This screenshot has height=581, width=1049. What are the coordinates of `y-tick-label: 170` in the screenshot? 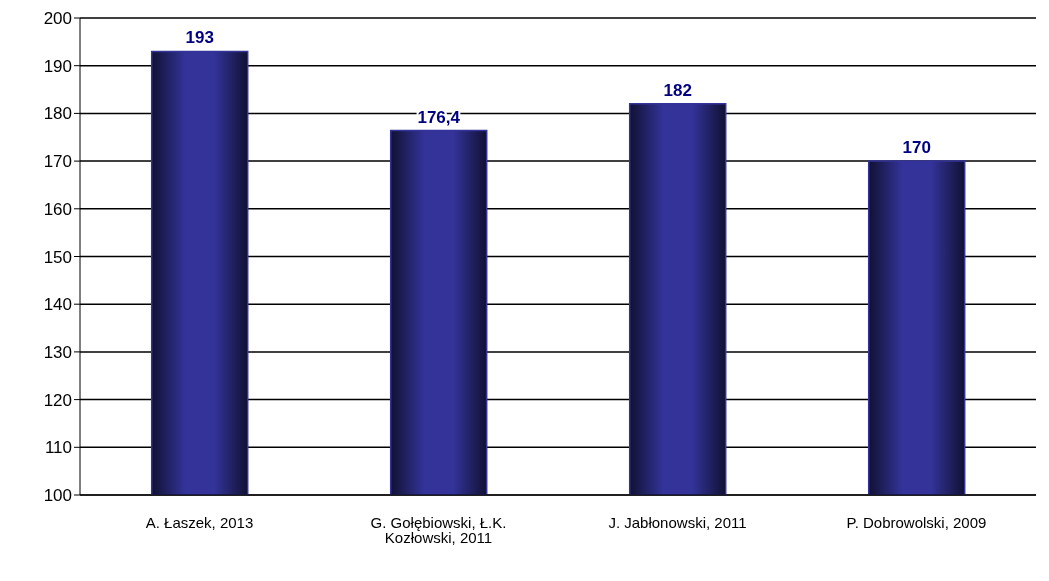 It's located at (57, 162).